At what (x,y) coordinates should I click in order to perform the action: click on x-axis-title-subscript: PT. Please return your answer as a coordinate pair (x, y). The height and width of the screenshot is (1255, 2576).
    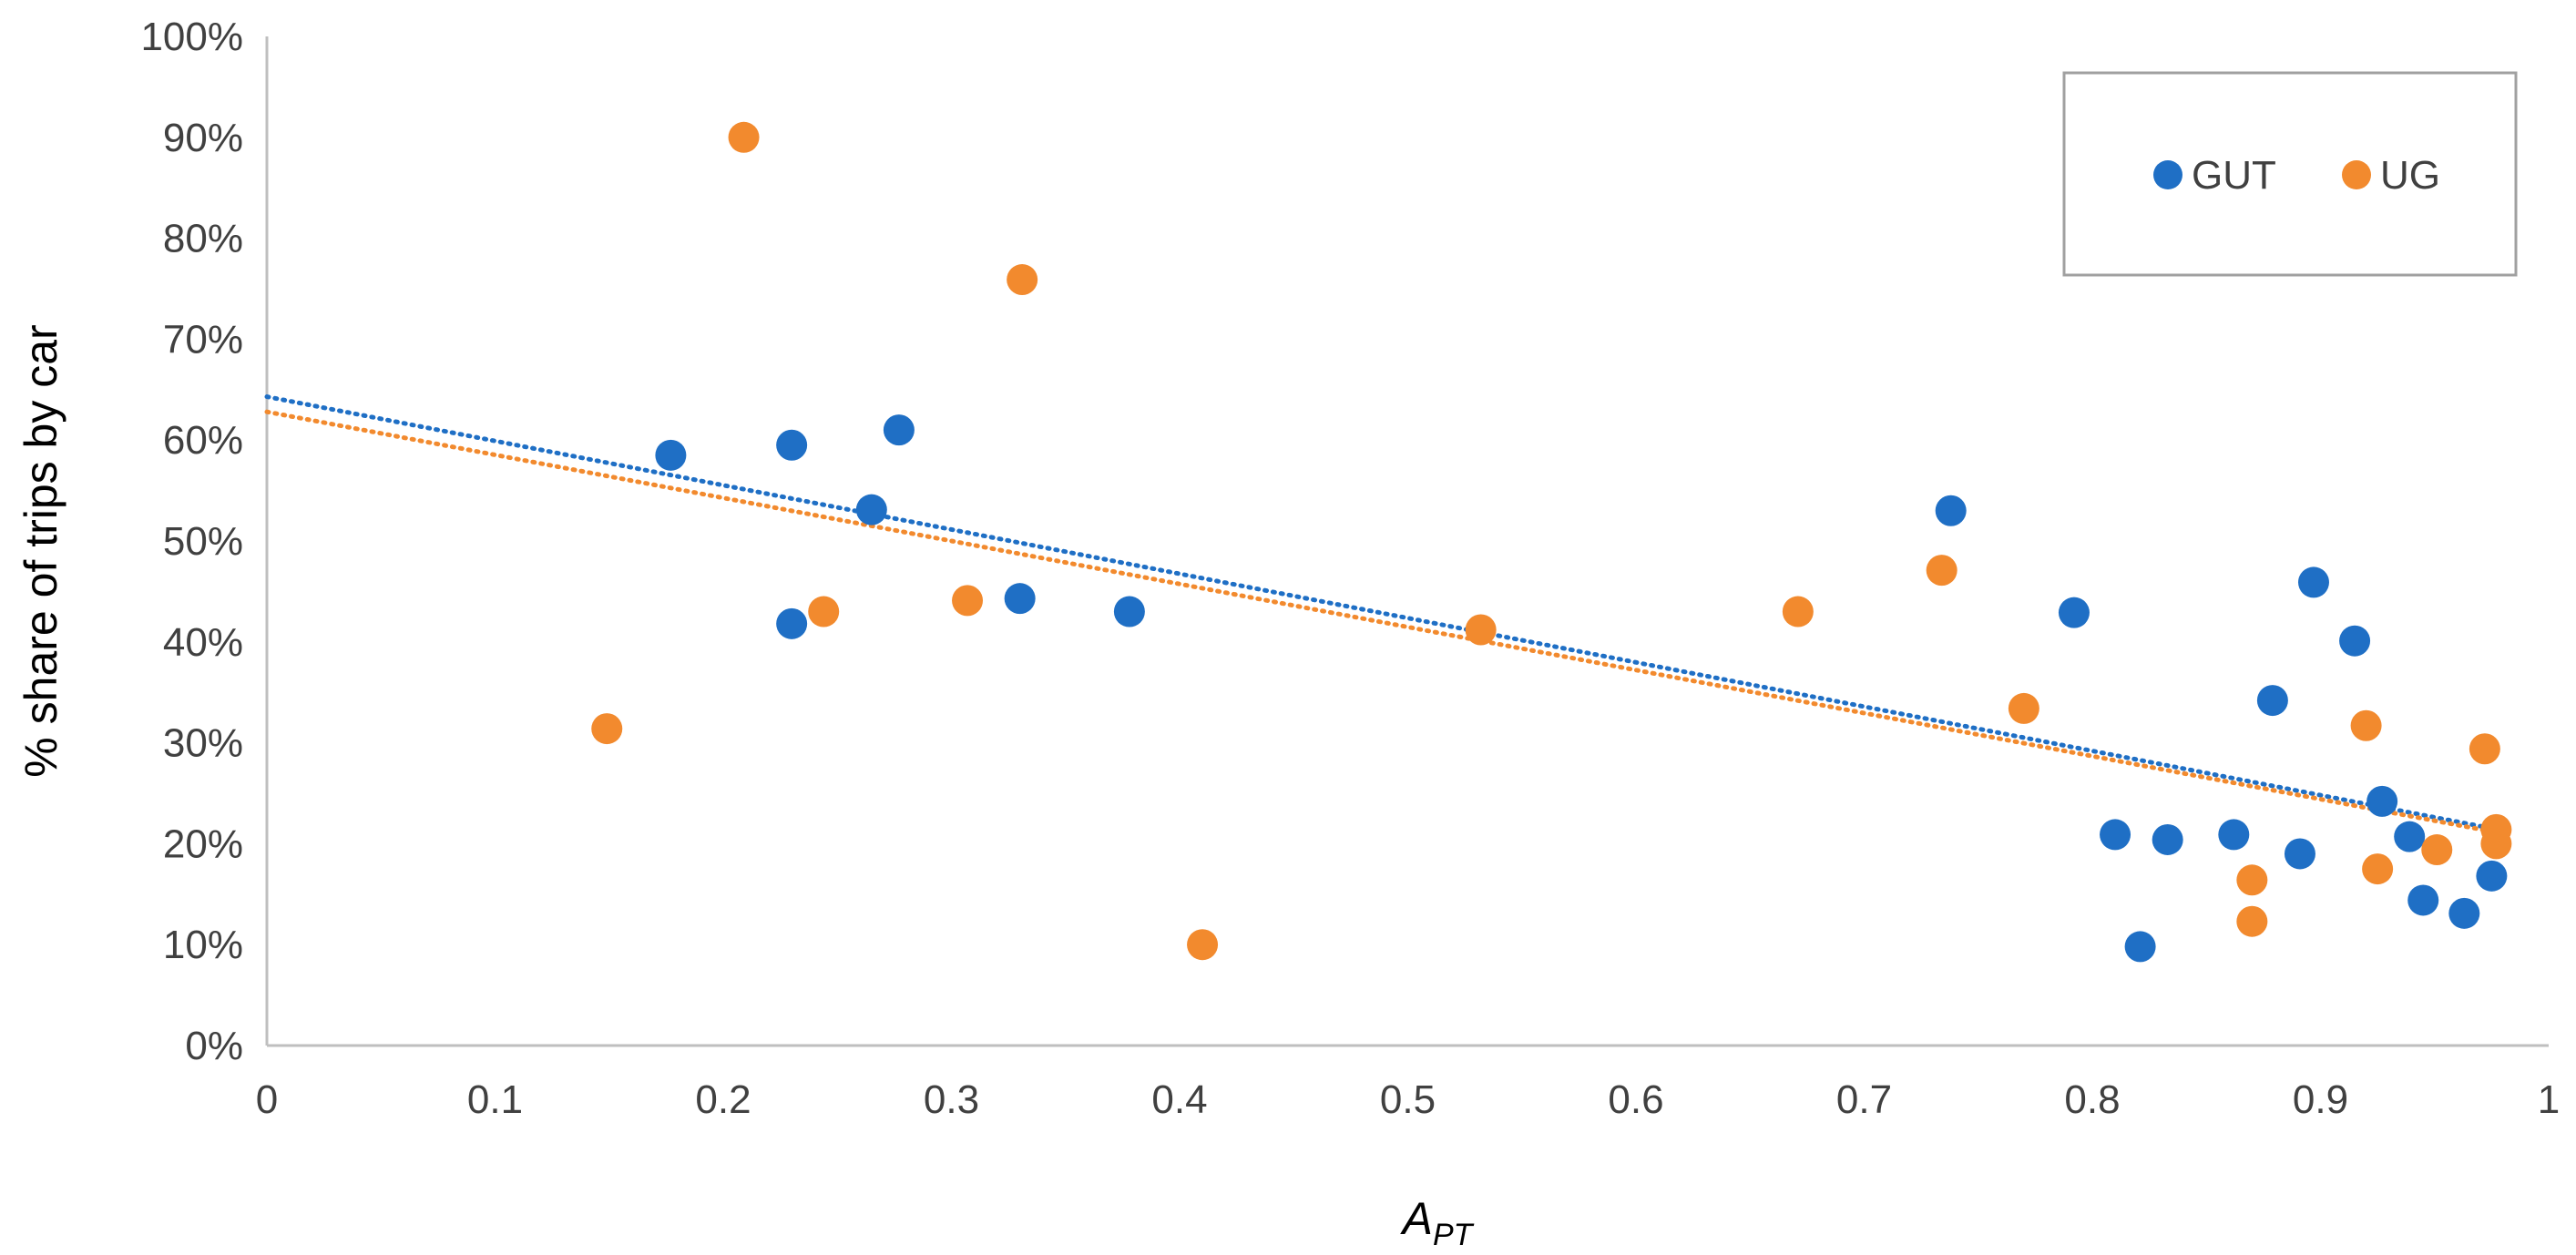
    Looking at the image, I should click on (1454, 1235).